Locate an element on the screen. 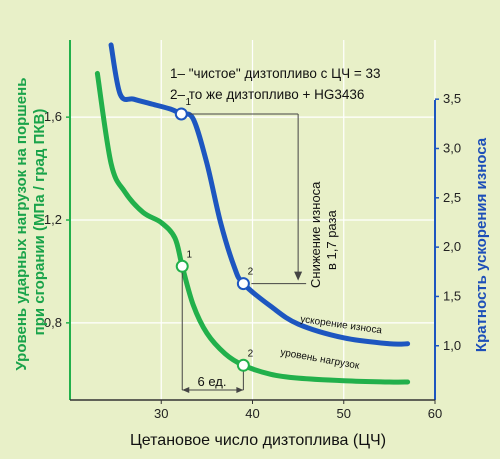 This screenshot has width=500, height=459. delta-label: 6 ед. is located at coordinates (212, 381).